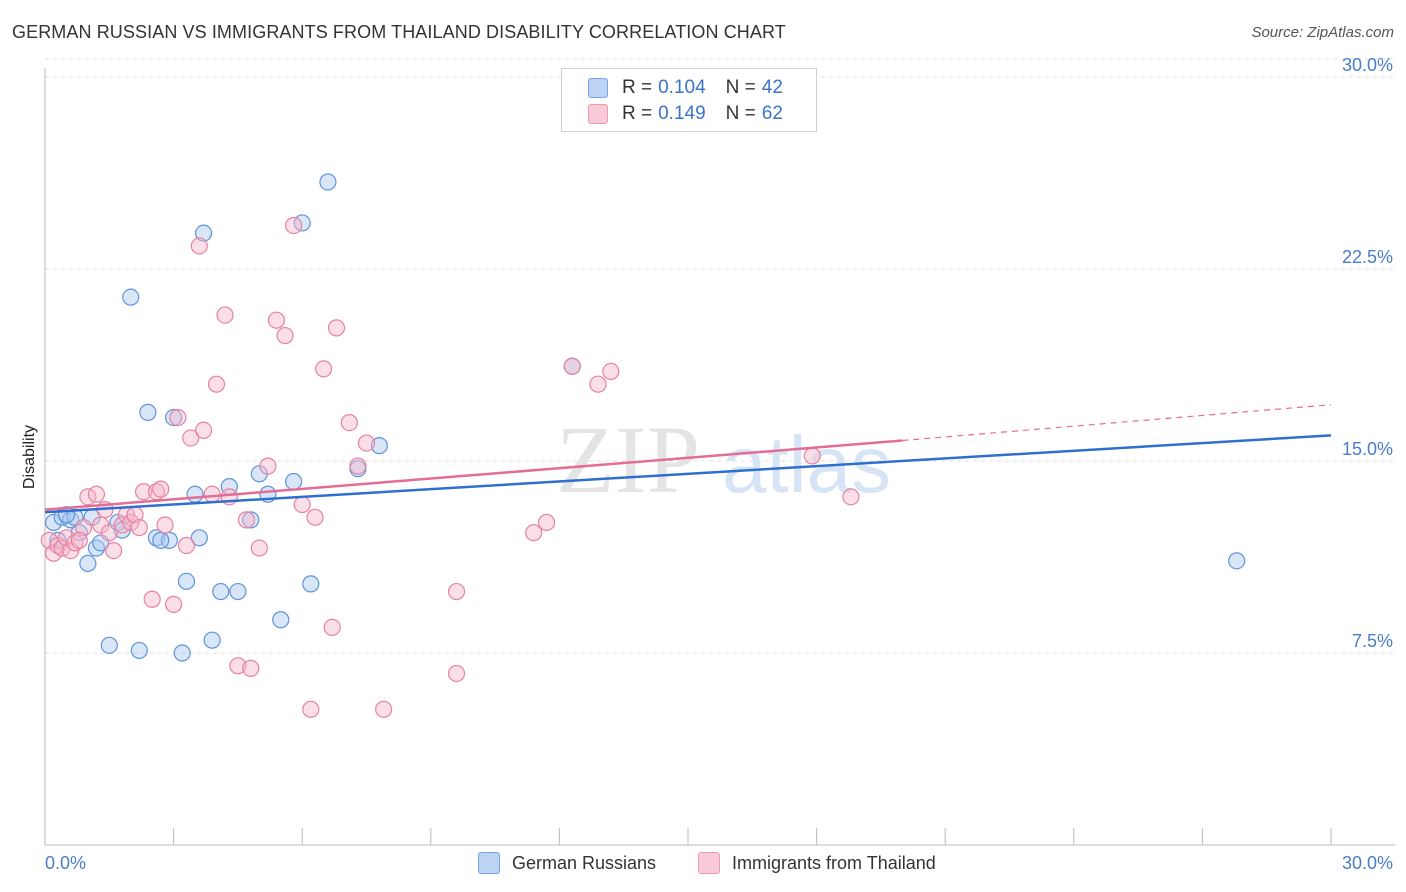 The width and height of the screenshot is (1406, 892). What do you see at coordinates (682, 113) in the screenshot?
I see `legend-r-value: 0.149` at bounding box center [682, 113].